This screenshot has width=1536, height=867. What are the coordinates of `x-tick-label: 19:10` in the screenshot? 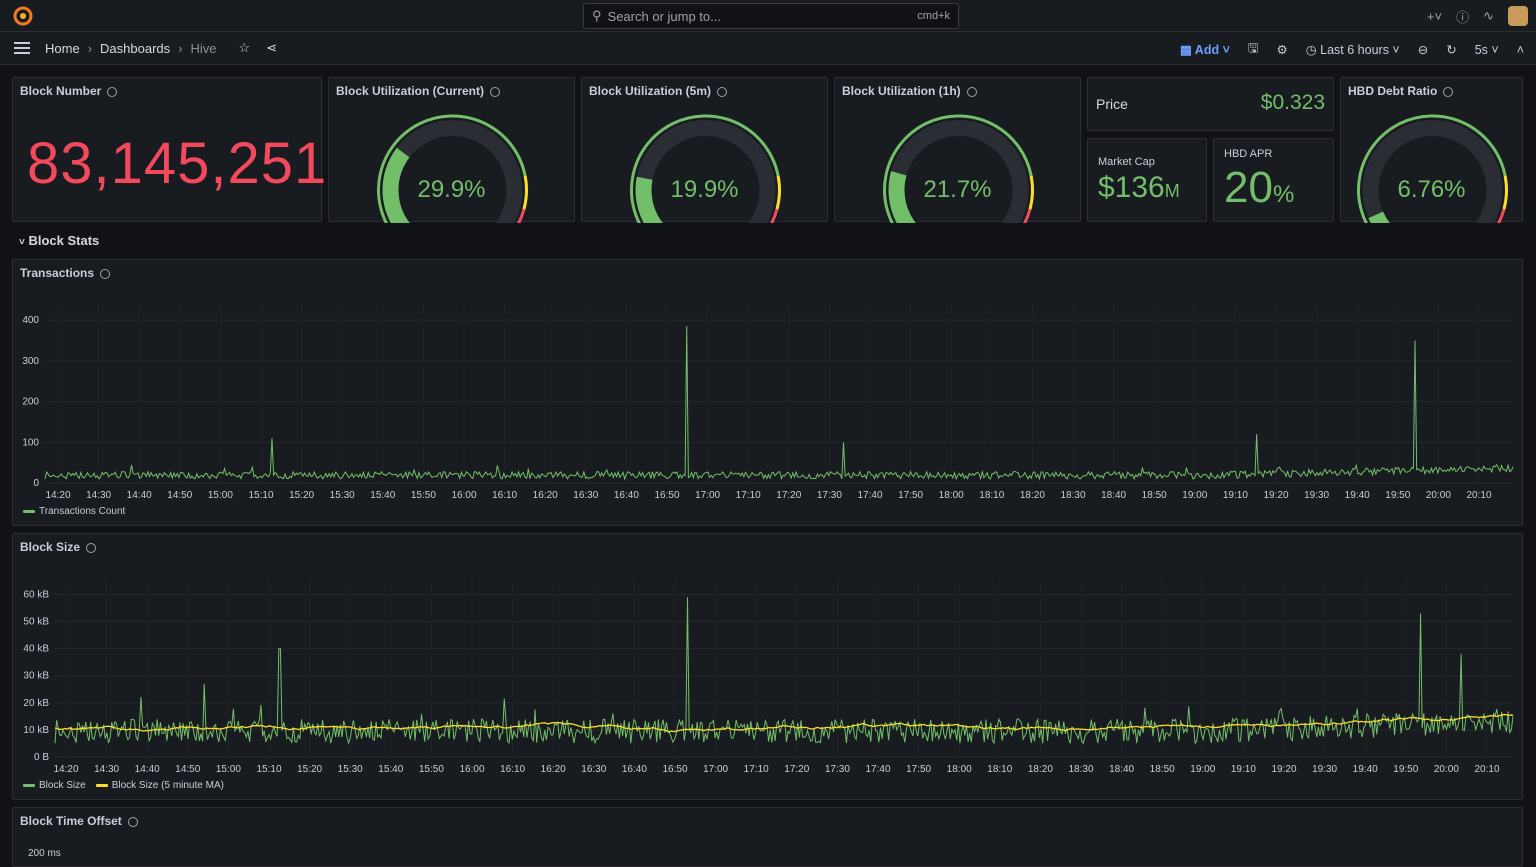 It's located at (1243, 769).